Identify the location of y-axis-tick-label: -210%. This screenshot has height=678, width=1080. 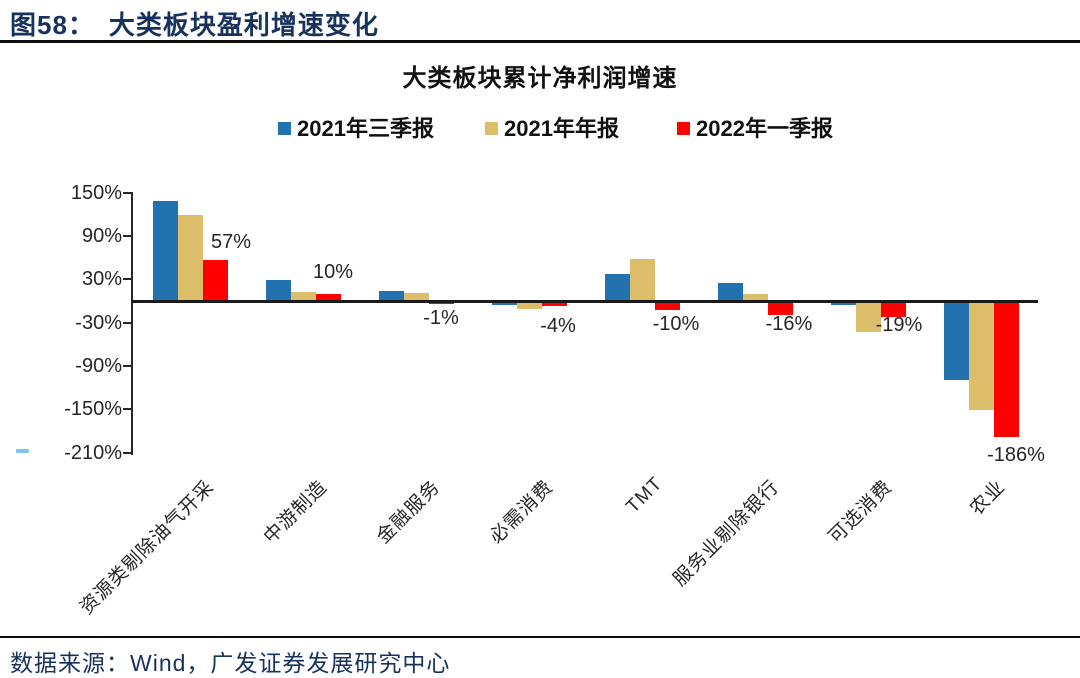
(93, 452).